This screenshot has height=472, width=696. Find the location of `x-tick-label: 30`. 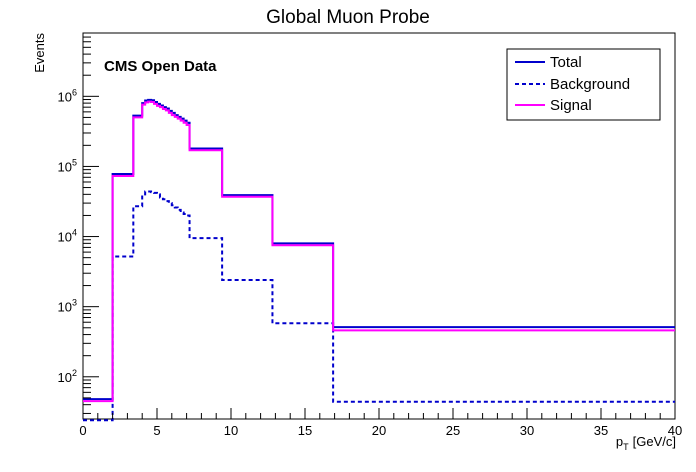

x-tick-label: 30 is located at coordinates (527, 430).